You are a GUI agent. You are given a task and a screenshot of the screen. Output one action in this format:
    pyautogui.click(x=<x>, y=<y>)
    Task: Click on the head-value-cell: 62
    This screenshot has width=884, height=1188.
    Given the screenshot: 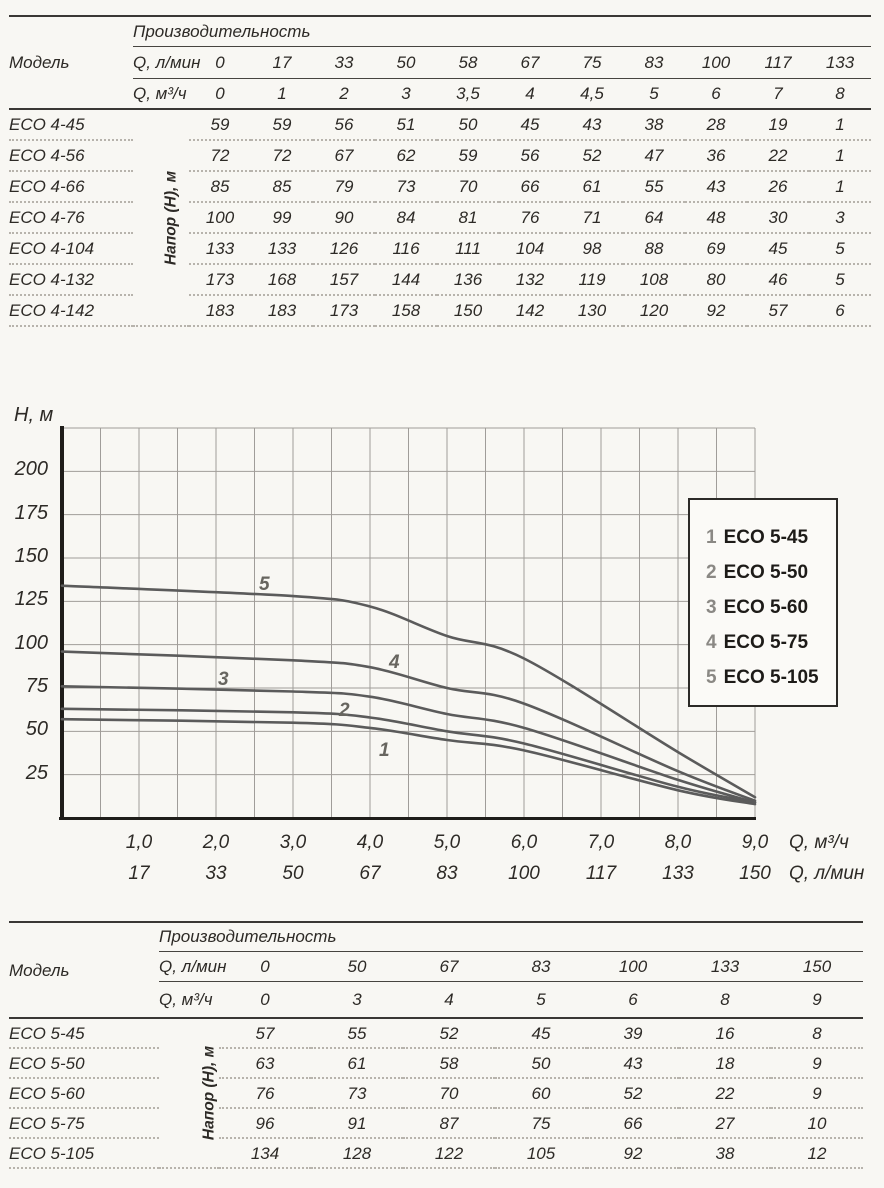 What is the action you would take?
    pyautogui.click(x=406, y=156)
    